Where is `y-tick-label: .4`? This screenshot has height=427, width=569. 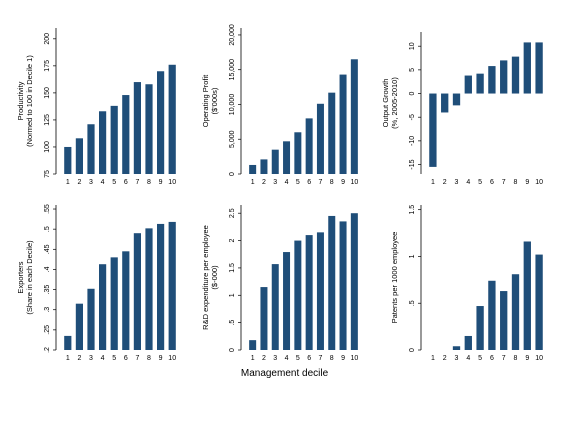 y-tick-label: .4 is located at coordinates (47, 269).